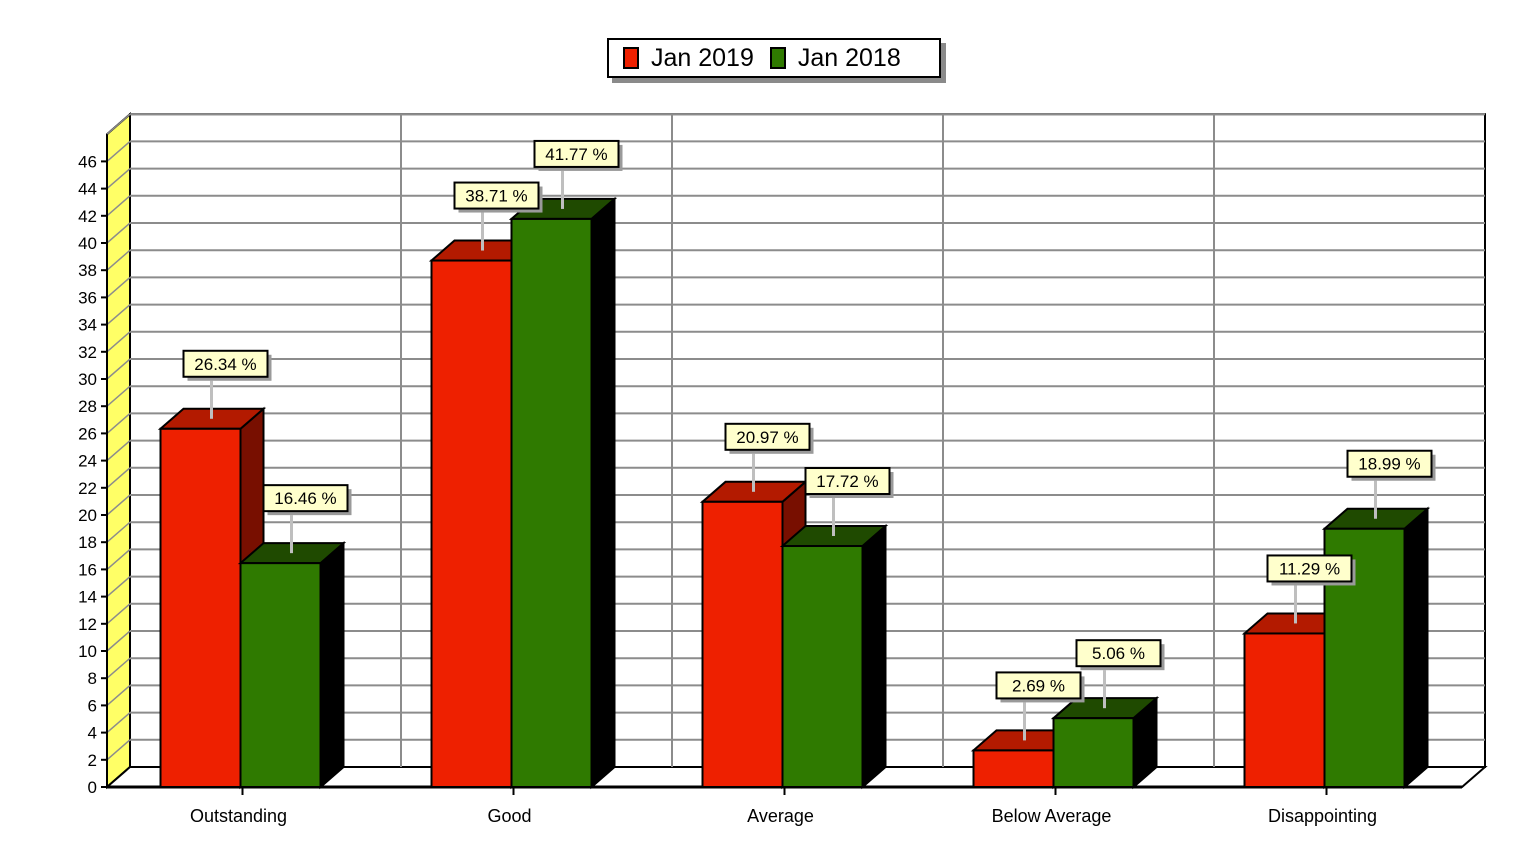 The width and height of the screenshot is (1536, 855). Describe the element at coordinates (578, 174) in the screenshot. I see `data-label: 41.77 %` at that location.